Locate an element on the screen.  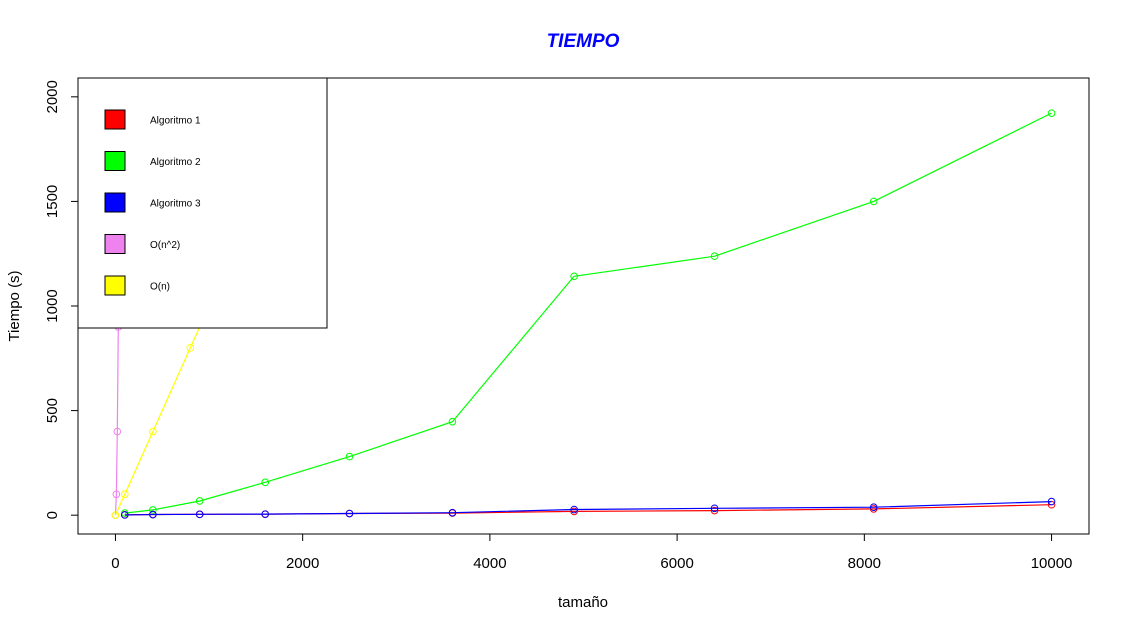
x-axis-title: tamaño is located at coordinates (583, 602).